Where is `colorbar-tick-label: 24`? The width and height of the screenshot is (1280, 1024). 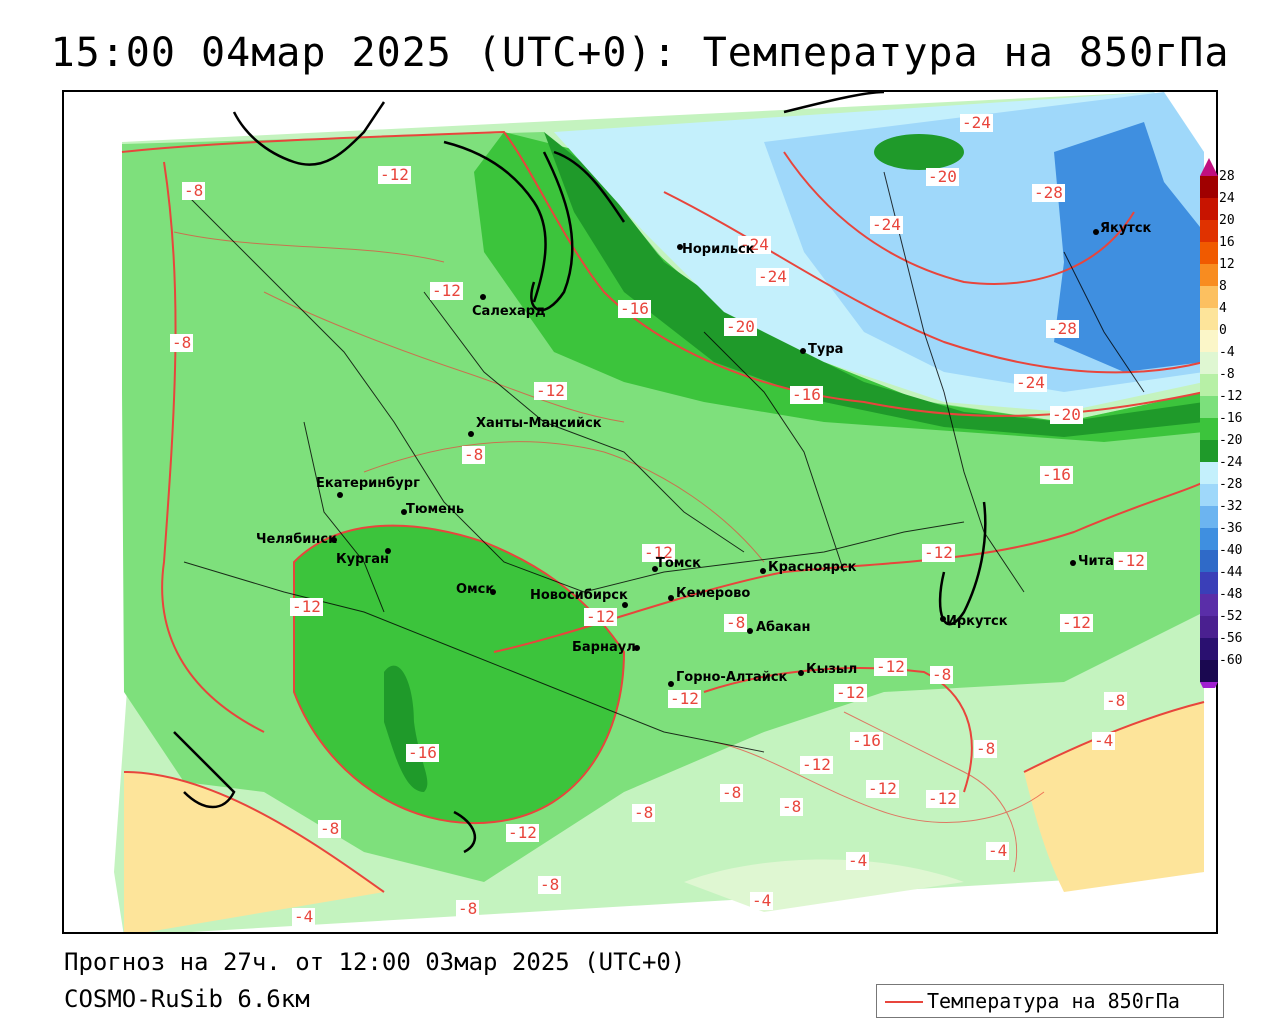 colorbar-tick-label: 24 is located at coordinates (1227, 198).